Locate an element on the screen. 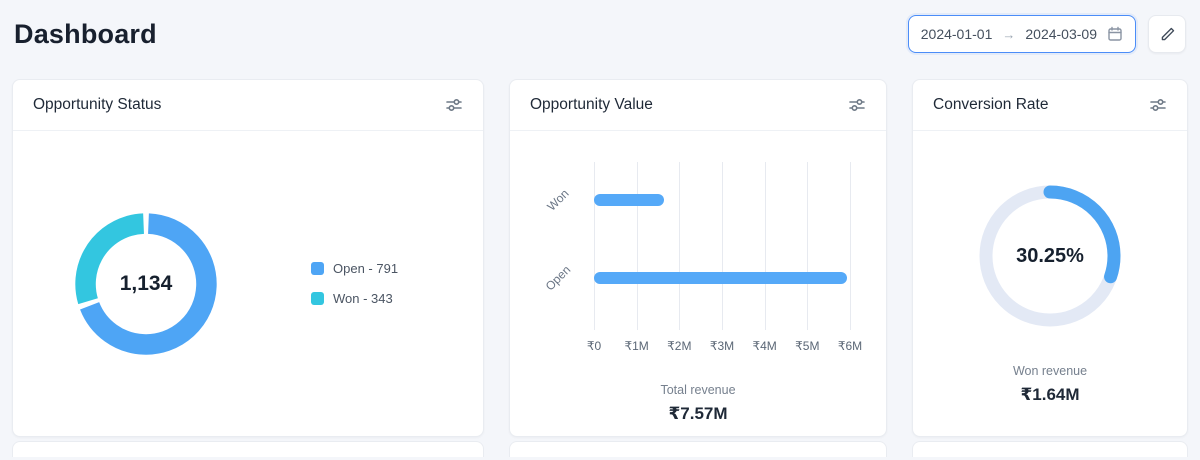 This screenshot has height=460, width=1200. total-revenue-label: Total revenue is located at coordinates (698, 390).